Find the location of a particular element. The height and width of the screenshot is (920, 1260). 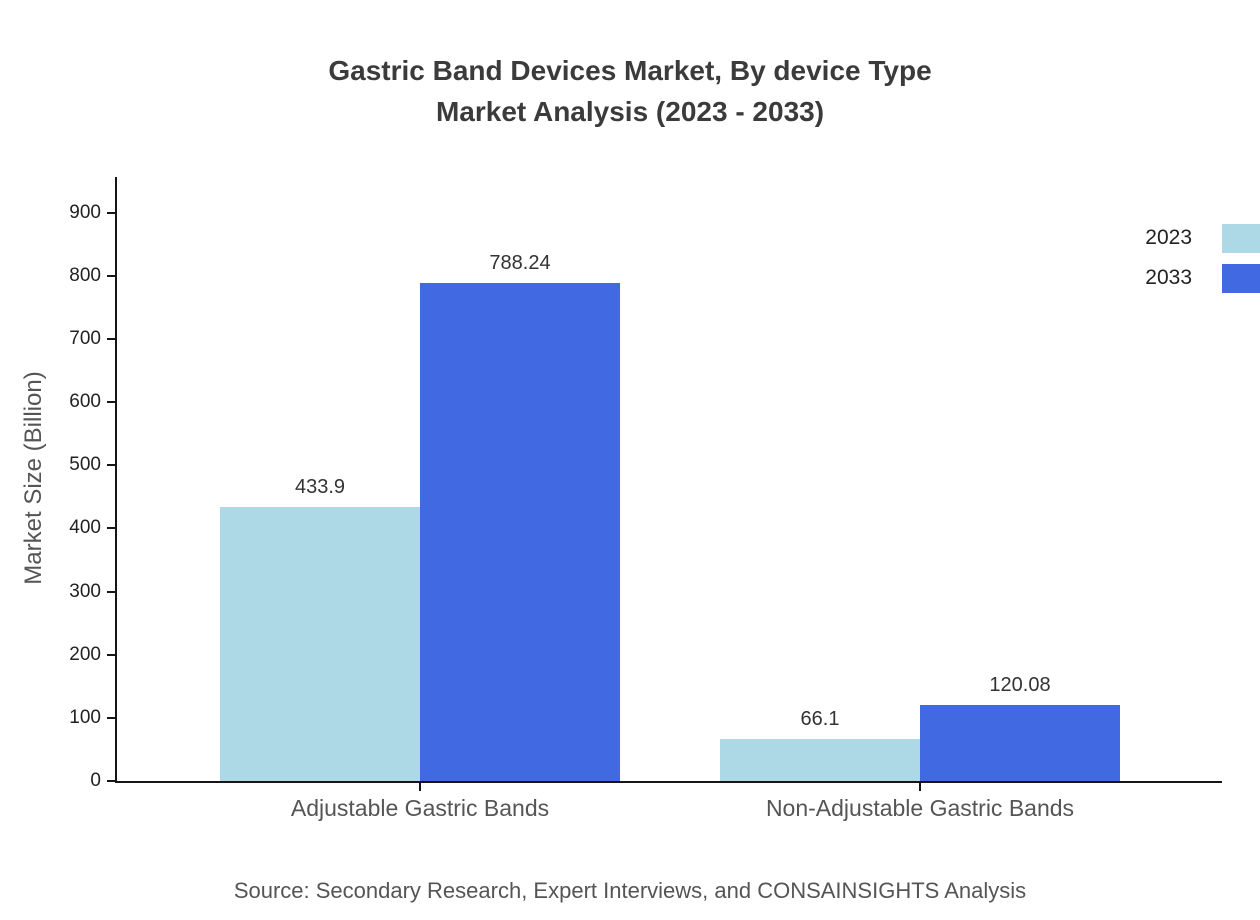

y-tick-label: 400 is located at coordinates (85, 528).